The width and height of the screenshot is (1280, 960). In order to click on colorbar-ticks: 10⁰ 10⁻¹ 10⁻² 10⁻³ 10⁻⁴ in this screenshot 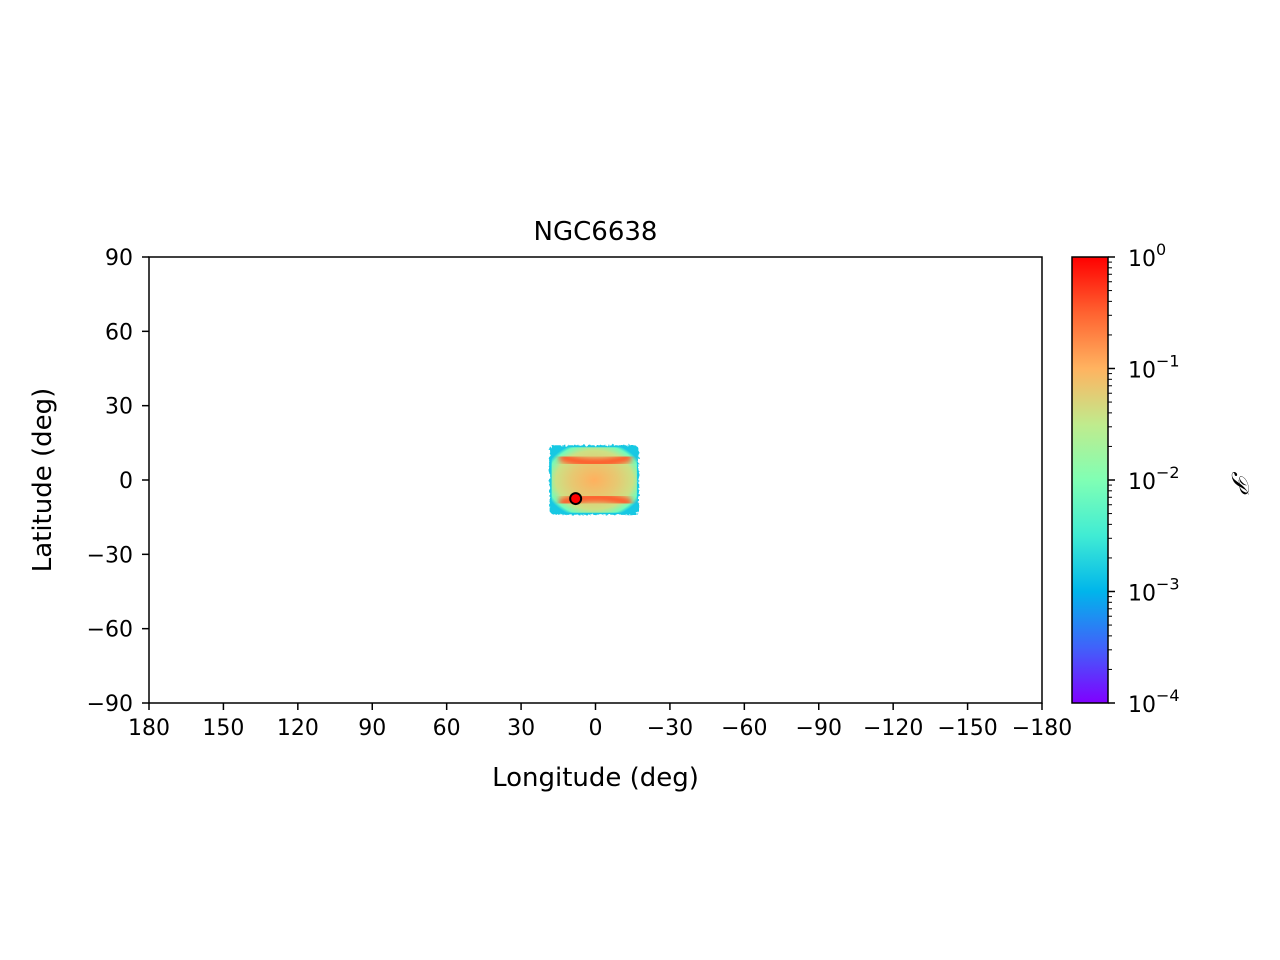, I will do `click(1144, 479)`.